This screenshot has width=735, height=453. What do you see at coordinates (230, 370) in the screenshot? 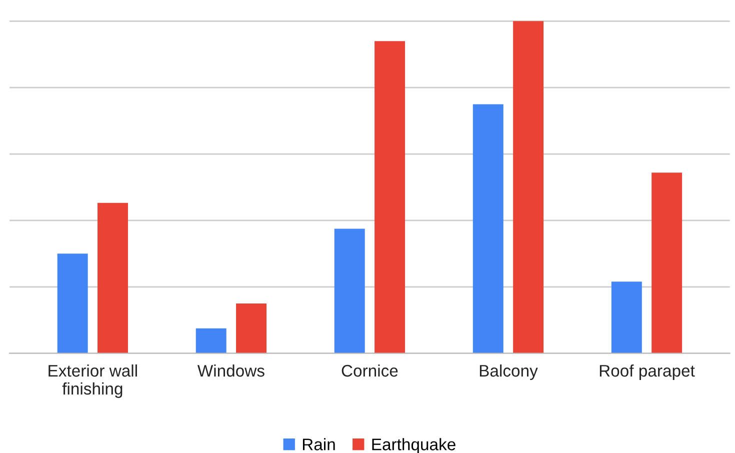
I see `x-tick-label: Windows` at bounding box center [230, 370].